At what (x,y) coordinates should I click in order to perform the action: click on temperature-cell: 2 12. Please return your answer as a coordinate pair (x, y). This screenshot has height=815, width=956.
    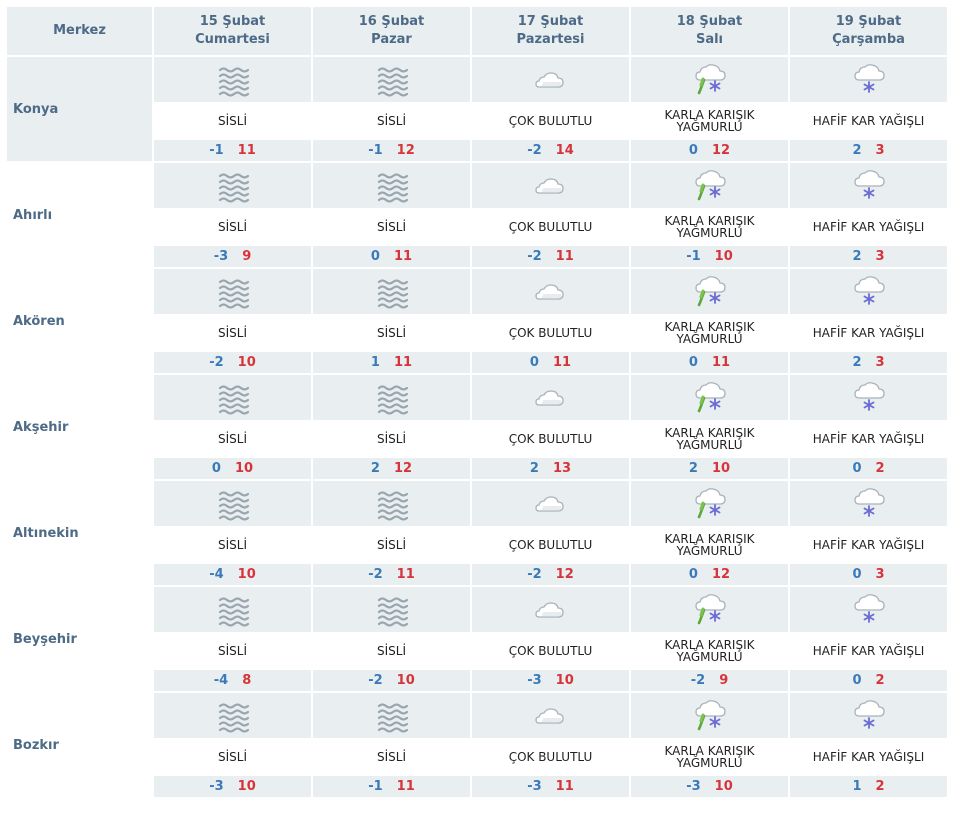
    Looking at the image, I should click on (391, 468).